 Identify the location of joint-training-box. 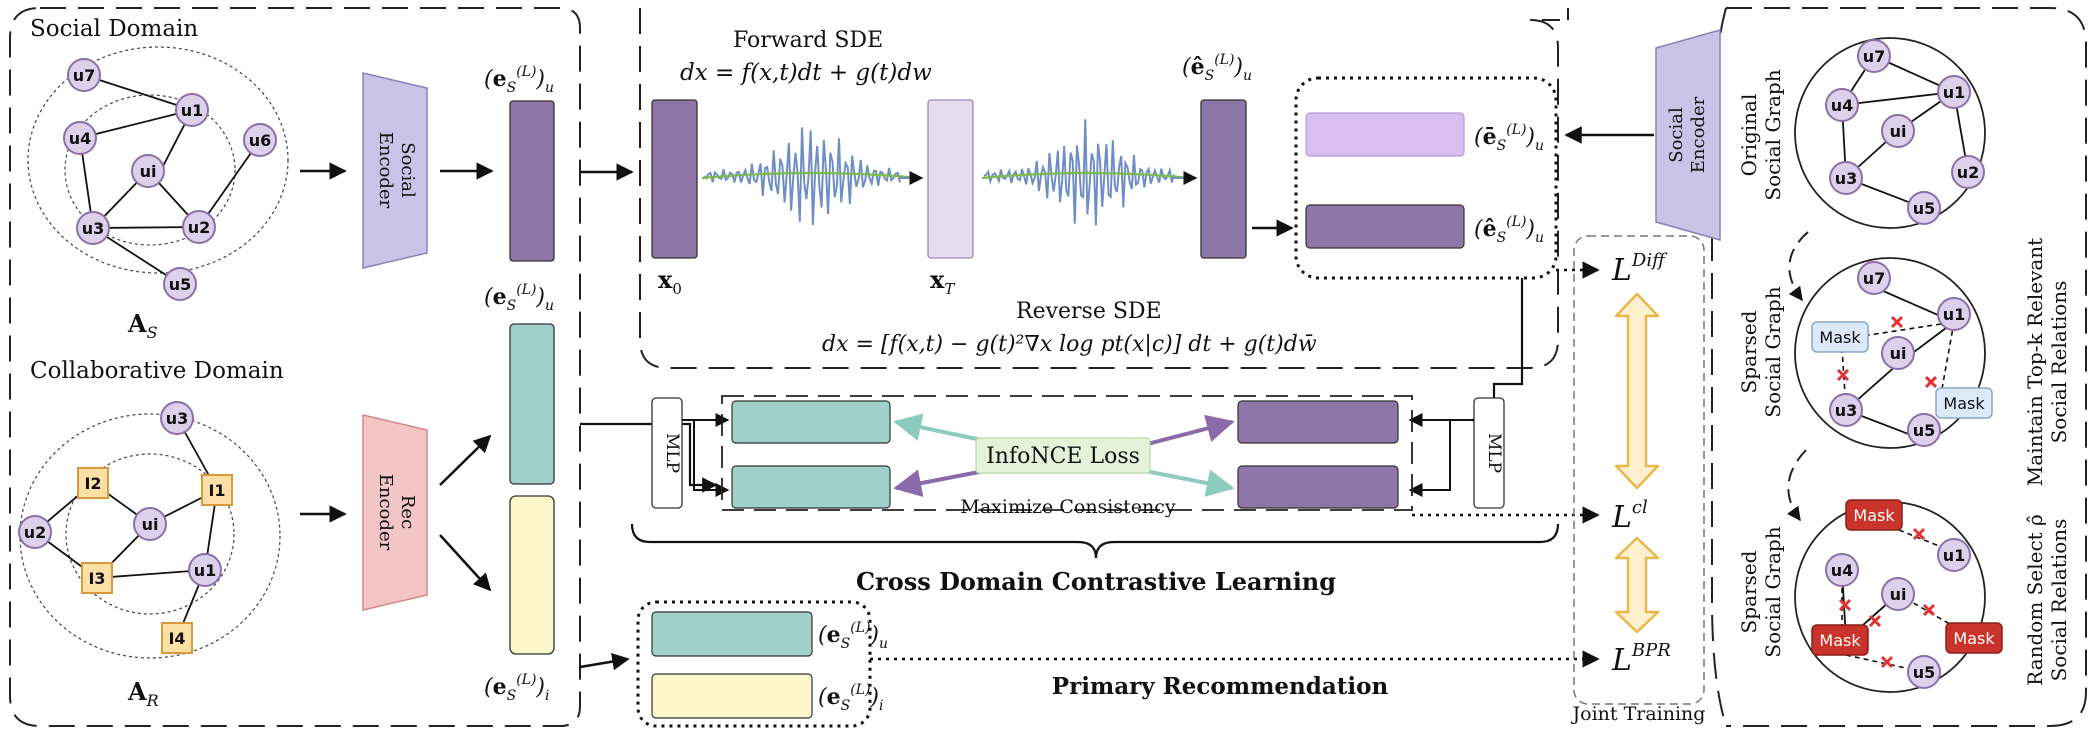
(1639, 470).